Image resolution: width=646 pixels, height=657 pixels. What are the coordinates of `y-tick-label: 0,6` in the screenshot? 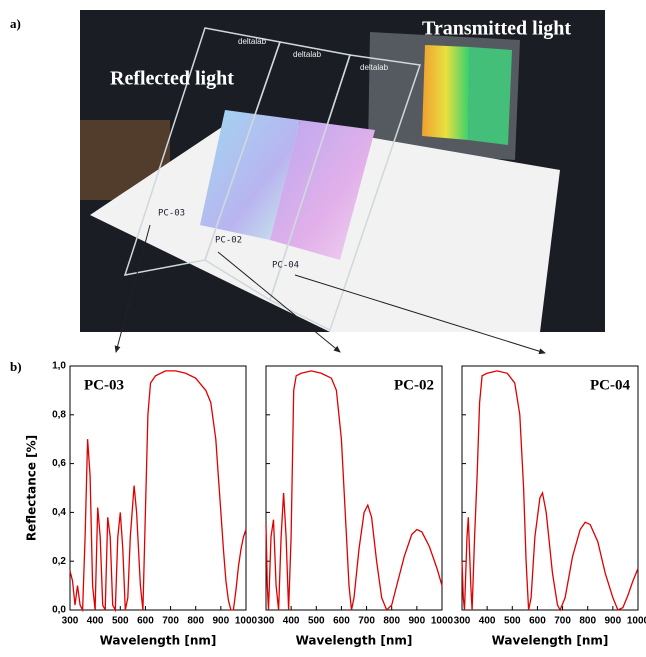 It's located at (59, 463).